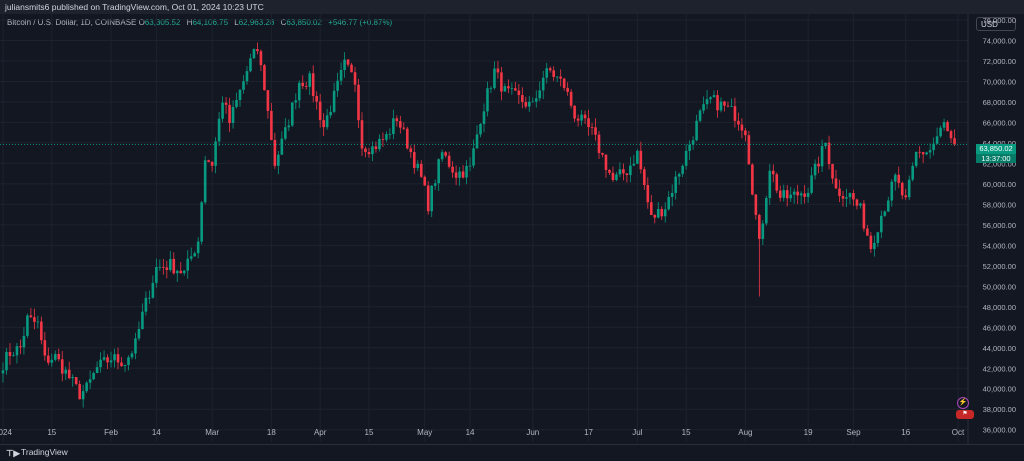 Image resolution: width=1024 pixels, height=461 pixels. Describe the element at coordinates (745, 432) in the screenshot. I see `x-tick-label: Aug` at that location.